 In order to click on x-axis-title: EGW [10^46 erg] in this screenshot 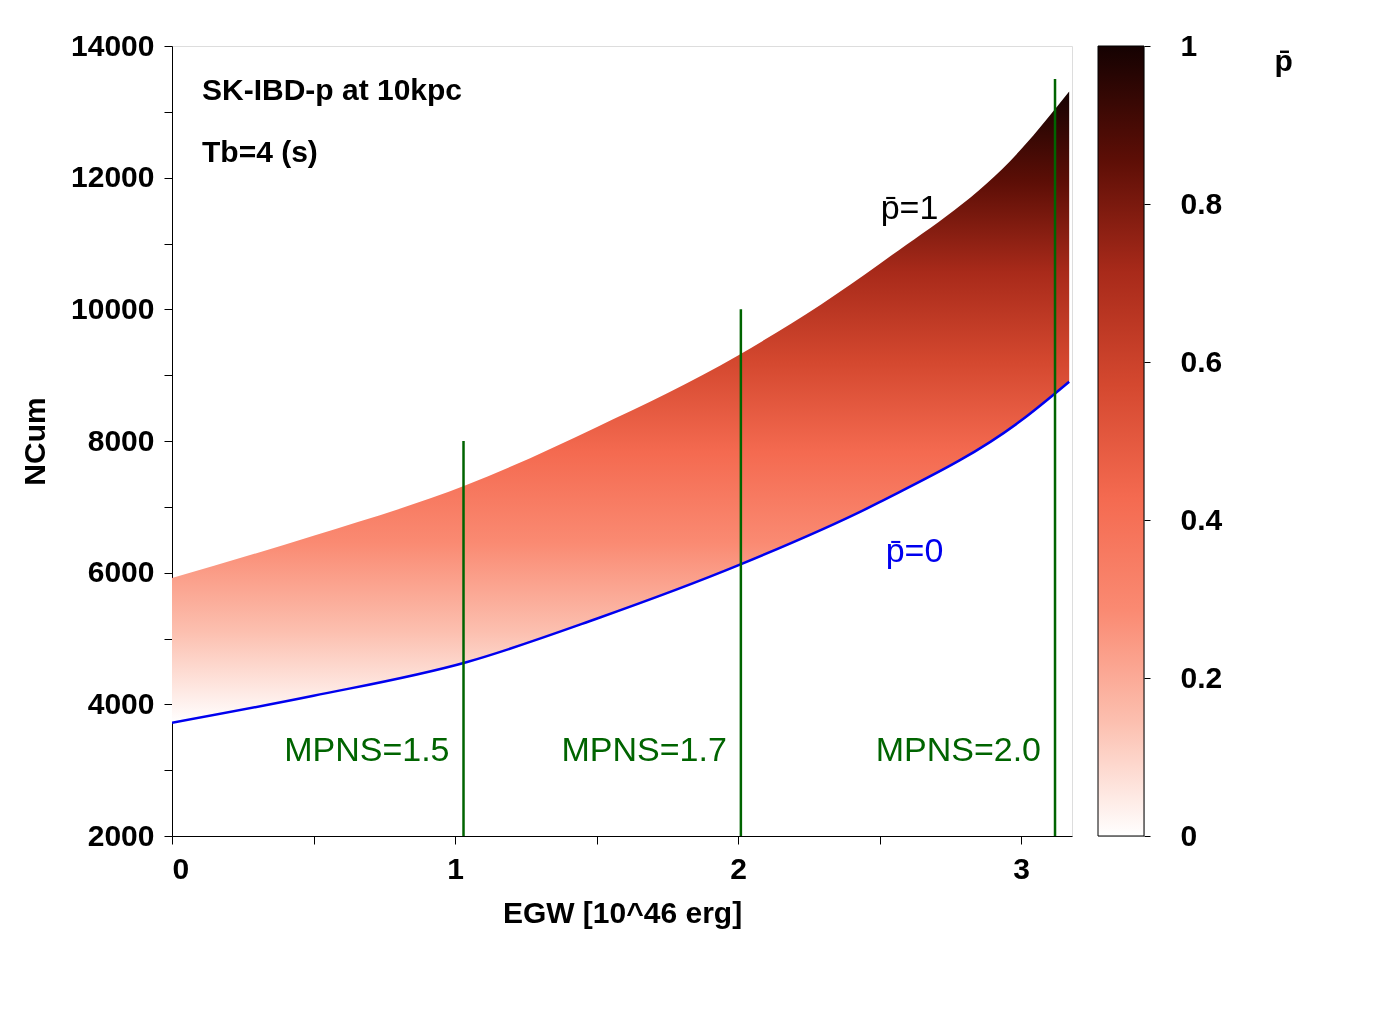, I will do `click(622, 912)`.